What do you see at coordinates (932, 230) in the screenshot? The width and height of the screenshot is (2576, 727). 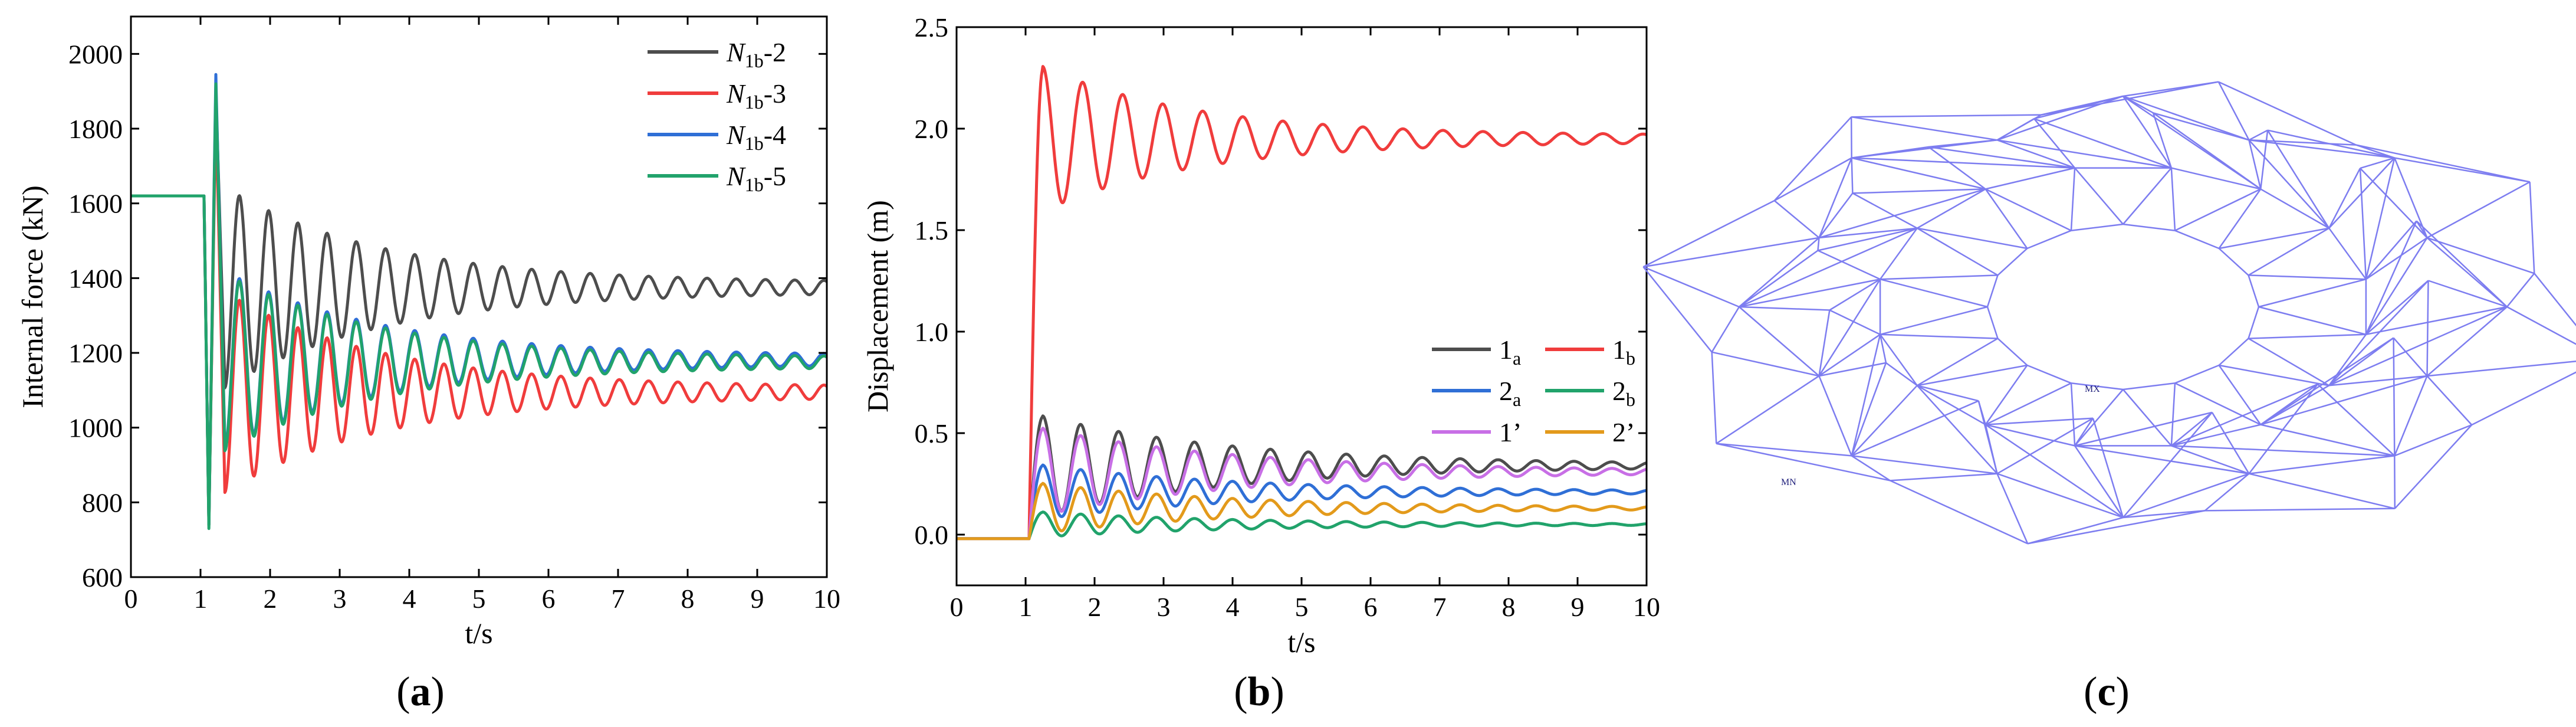 I see `y-tick-label: 1.5` at bounding box center [932, 230].